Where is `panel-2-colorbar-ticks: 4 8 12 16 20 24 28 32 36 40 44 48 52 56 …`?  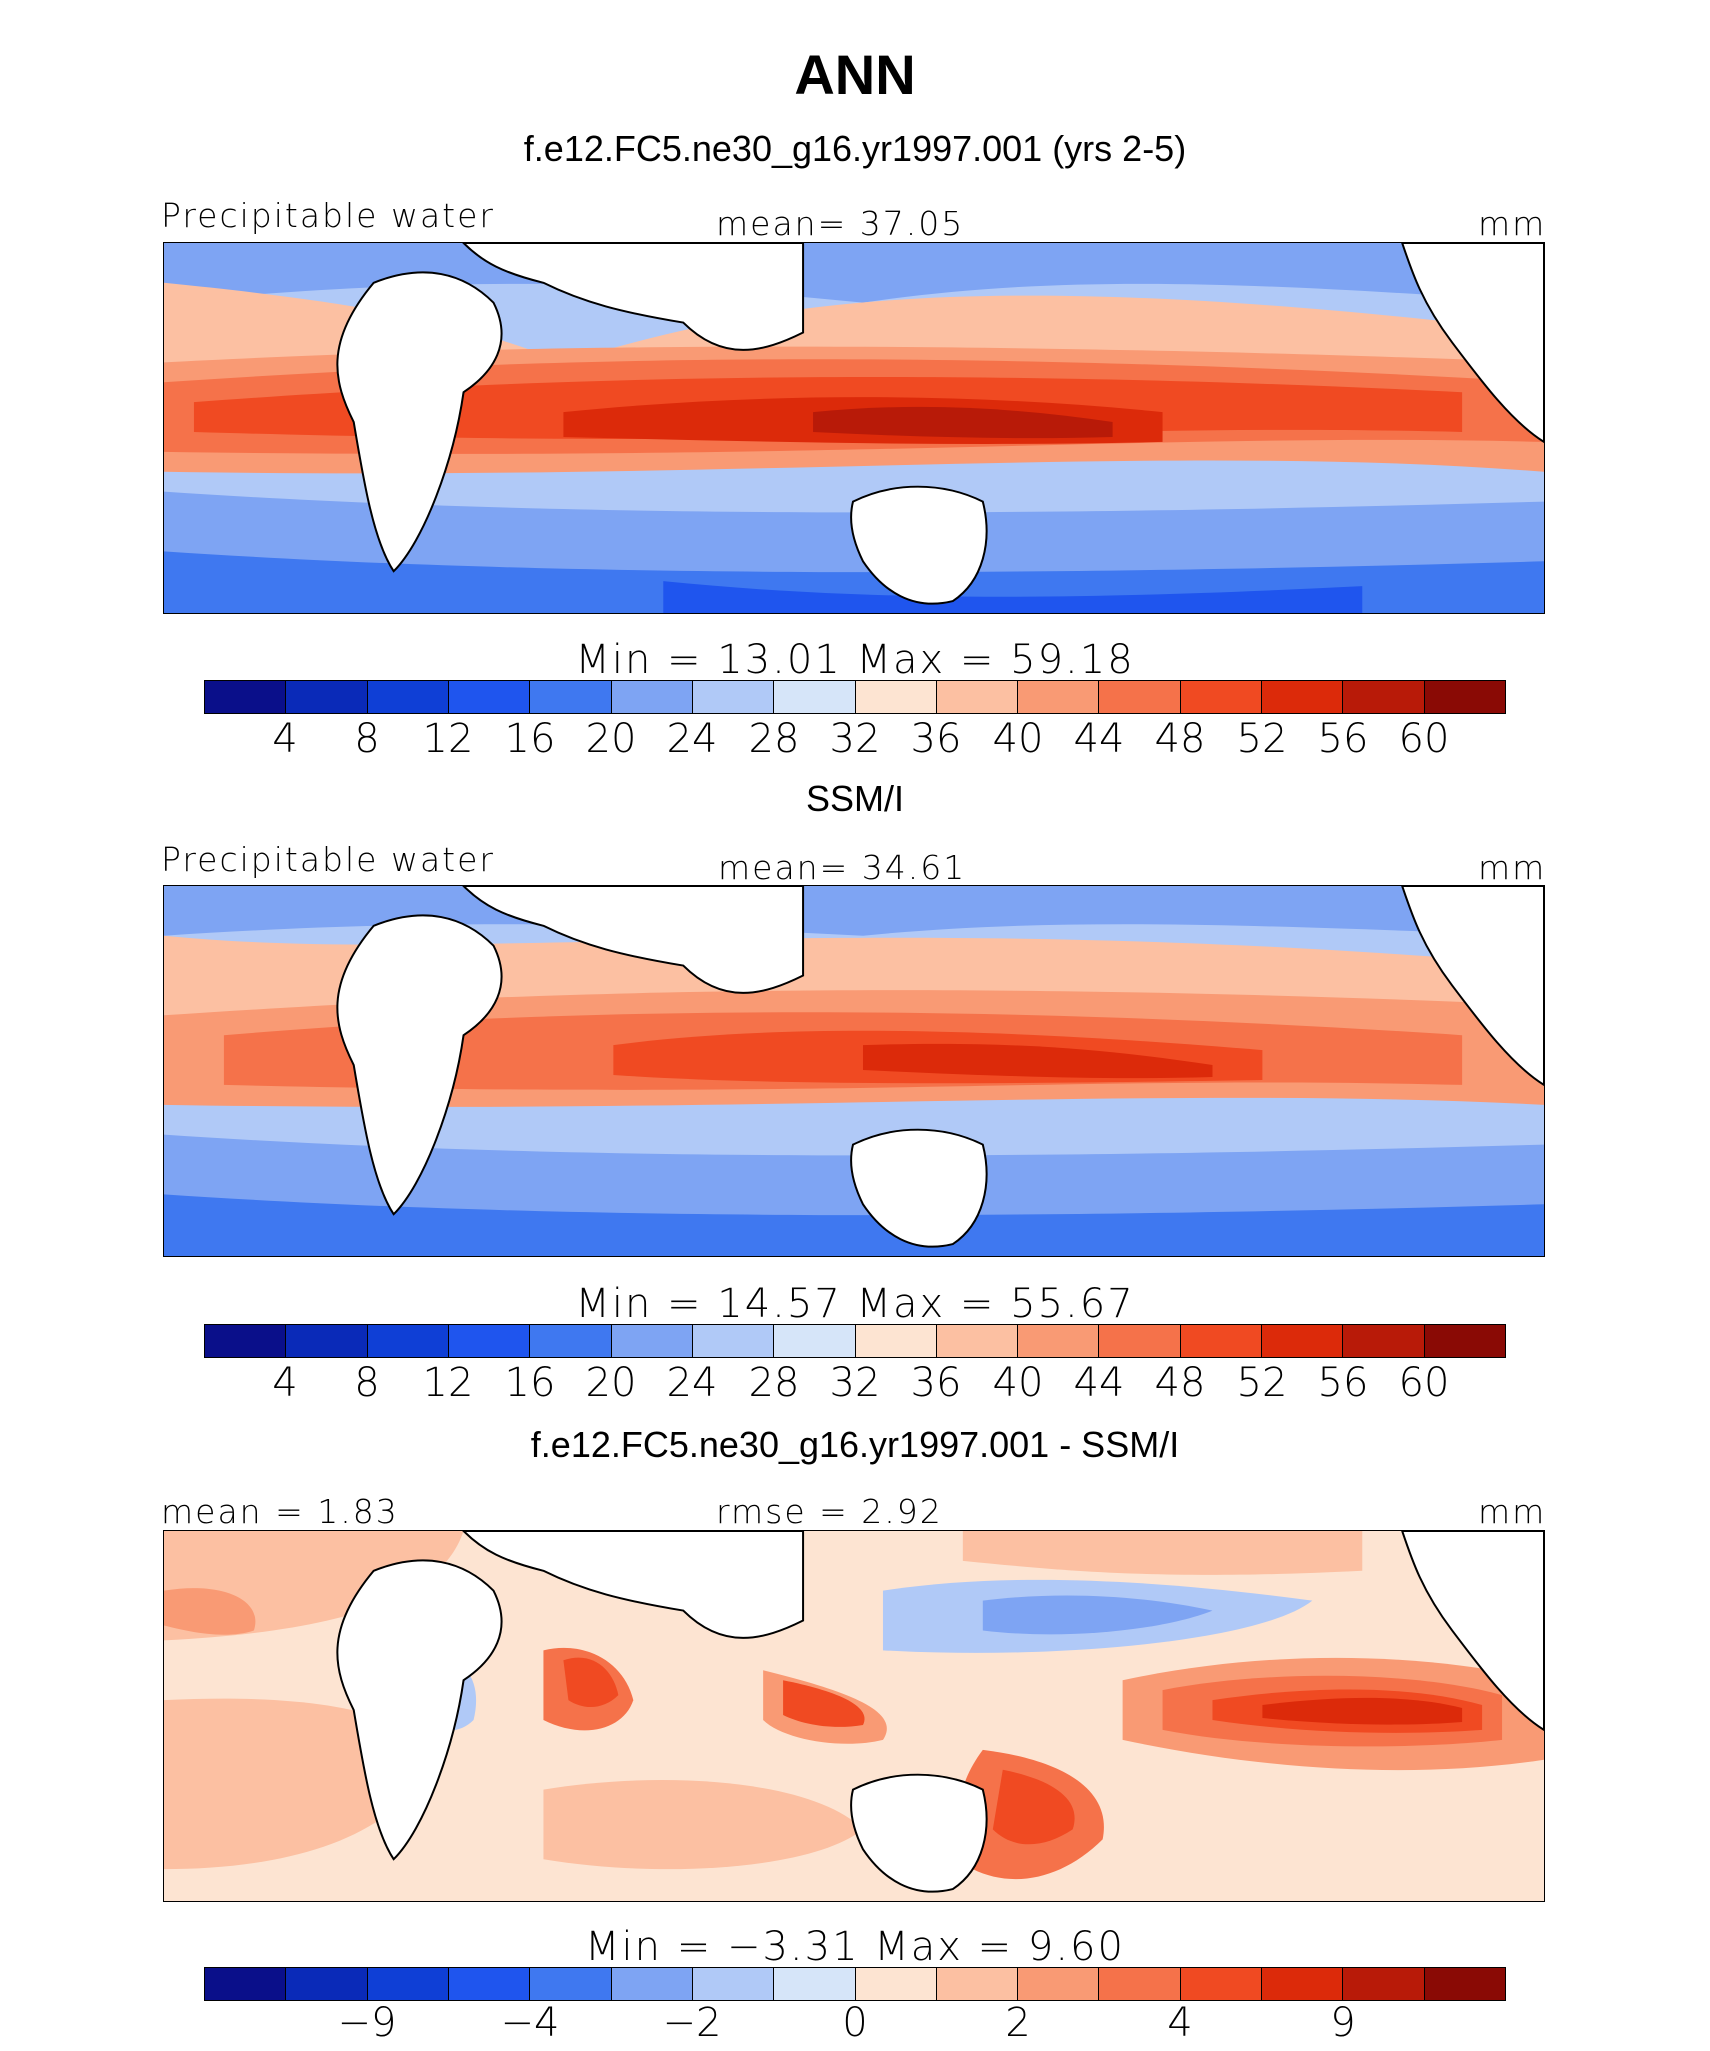 panel-2-colorbar-ticks: 4 8 12 16 20 24 28 32 36 40 44 48 52 56 … is located at coordinates (855, 1385).